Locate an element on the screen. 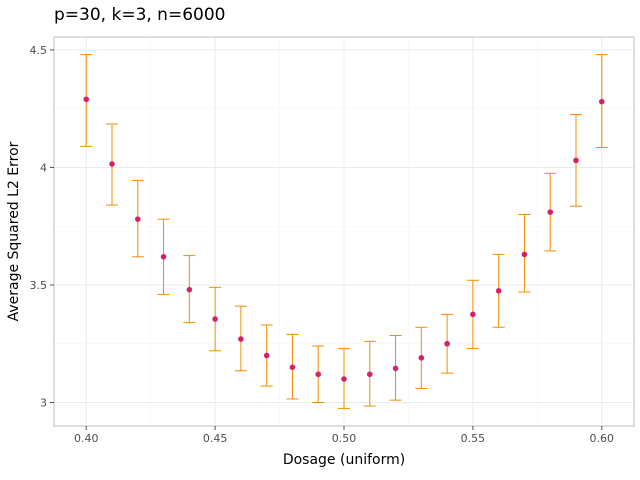 The image size is (640, 480). y-axis: 3 3.5 4 4.5 is located at coordinates (42, 226).